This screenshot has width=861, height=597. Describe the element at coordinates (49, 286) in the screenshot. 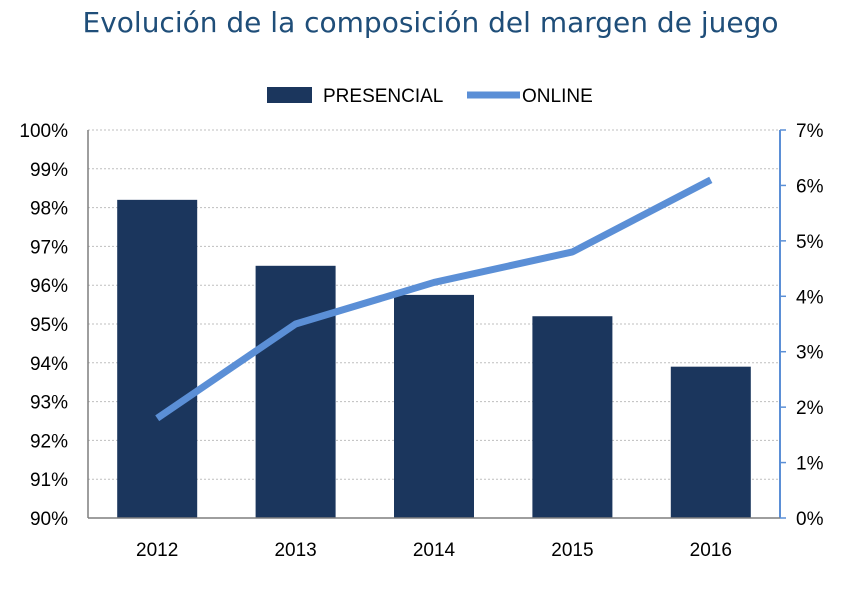

I see `y-left-tick-label: 96%` at that location.